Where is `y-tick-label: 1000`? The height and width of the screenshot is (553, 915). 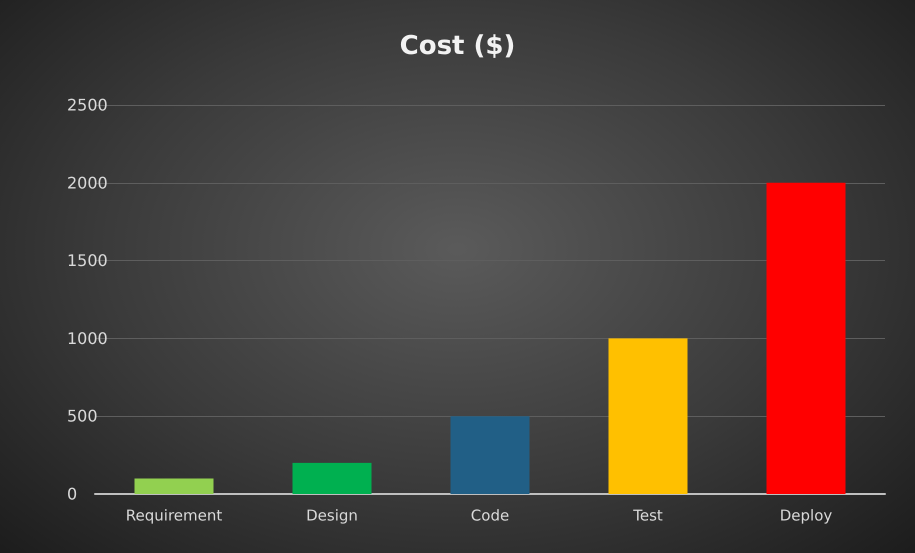 y-tick-label: 1000 is located at coordinates (87, 338).